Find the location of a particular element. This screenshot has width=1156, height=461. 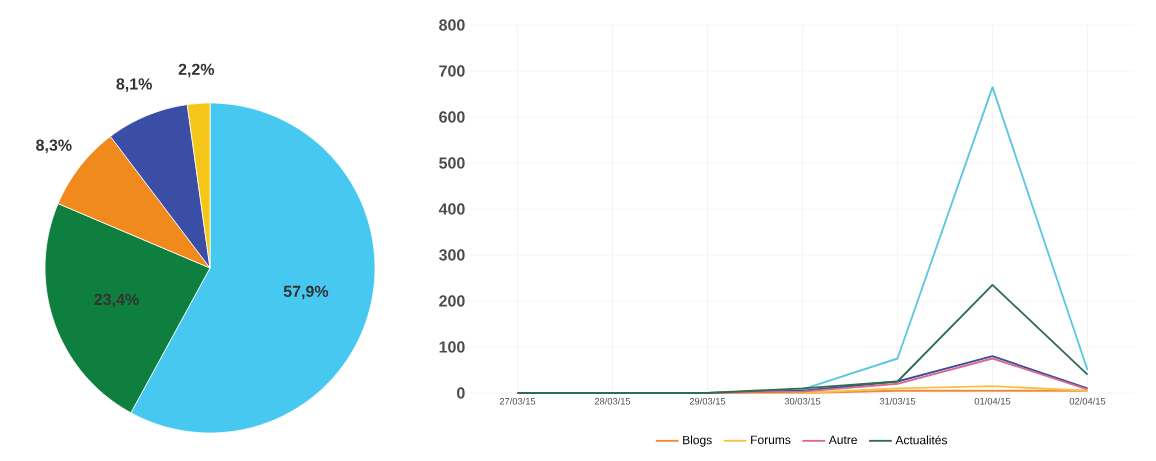

data-label: 8,1% is located at coordinates (134, 85).